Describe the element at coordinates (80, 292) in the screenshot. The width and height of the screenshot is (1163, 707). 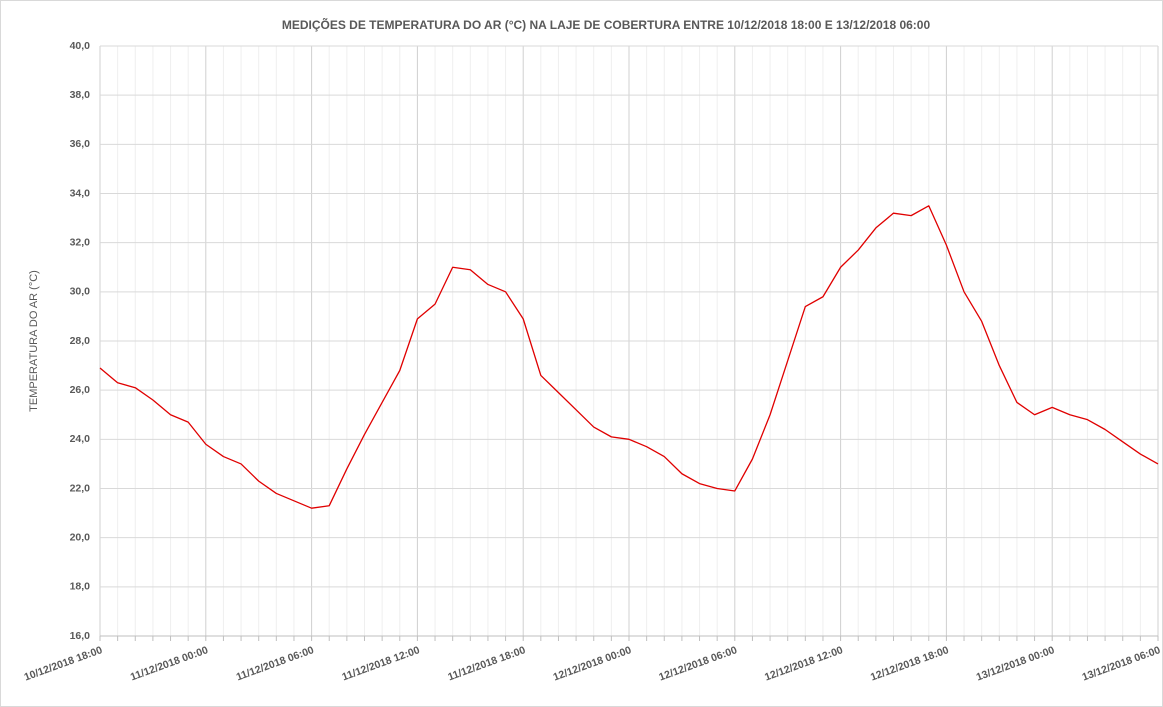
I see `y-tick-label: 30,0` at that location.